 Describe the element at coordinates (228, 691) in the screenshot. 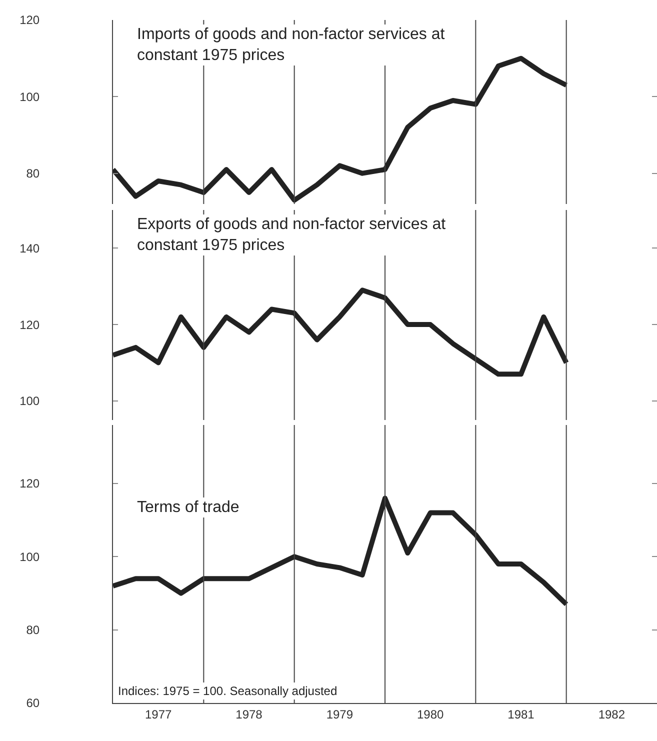

I see `annotation: Indices: 1975 = 100. Seasonally adjusted` at that location.